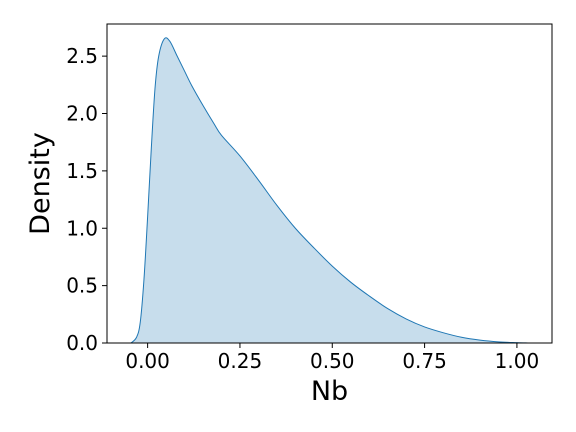 The image size is (576, 432). I want to click on y-axis-label: Density, so click(40, 183).